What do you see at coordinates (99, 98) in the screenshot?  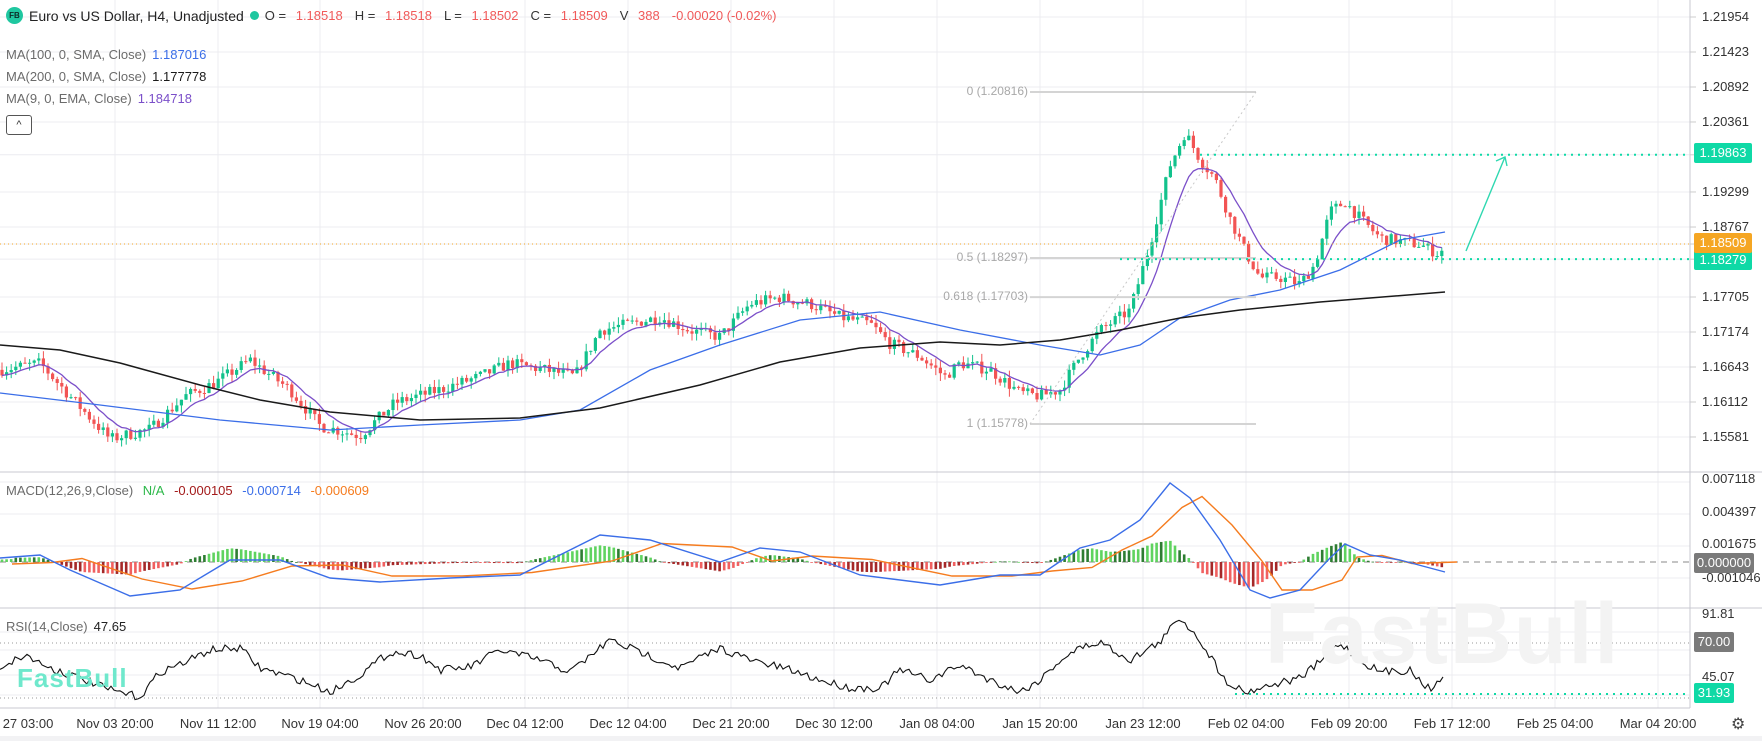 I see `legend-ema9: MA(9, 0, EMA, Close) 1.184718` at bounding box center [99, 98].